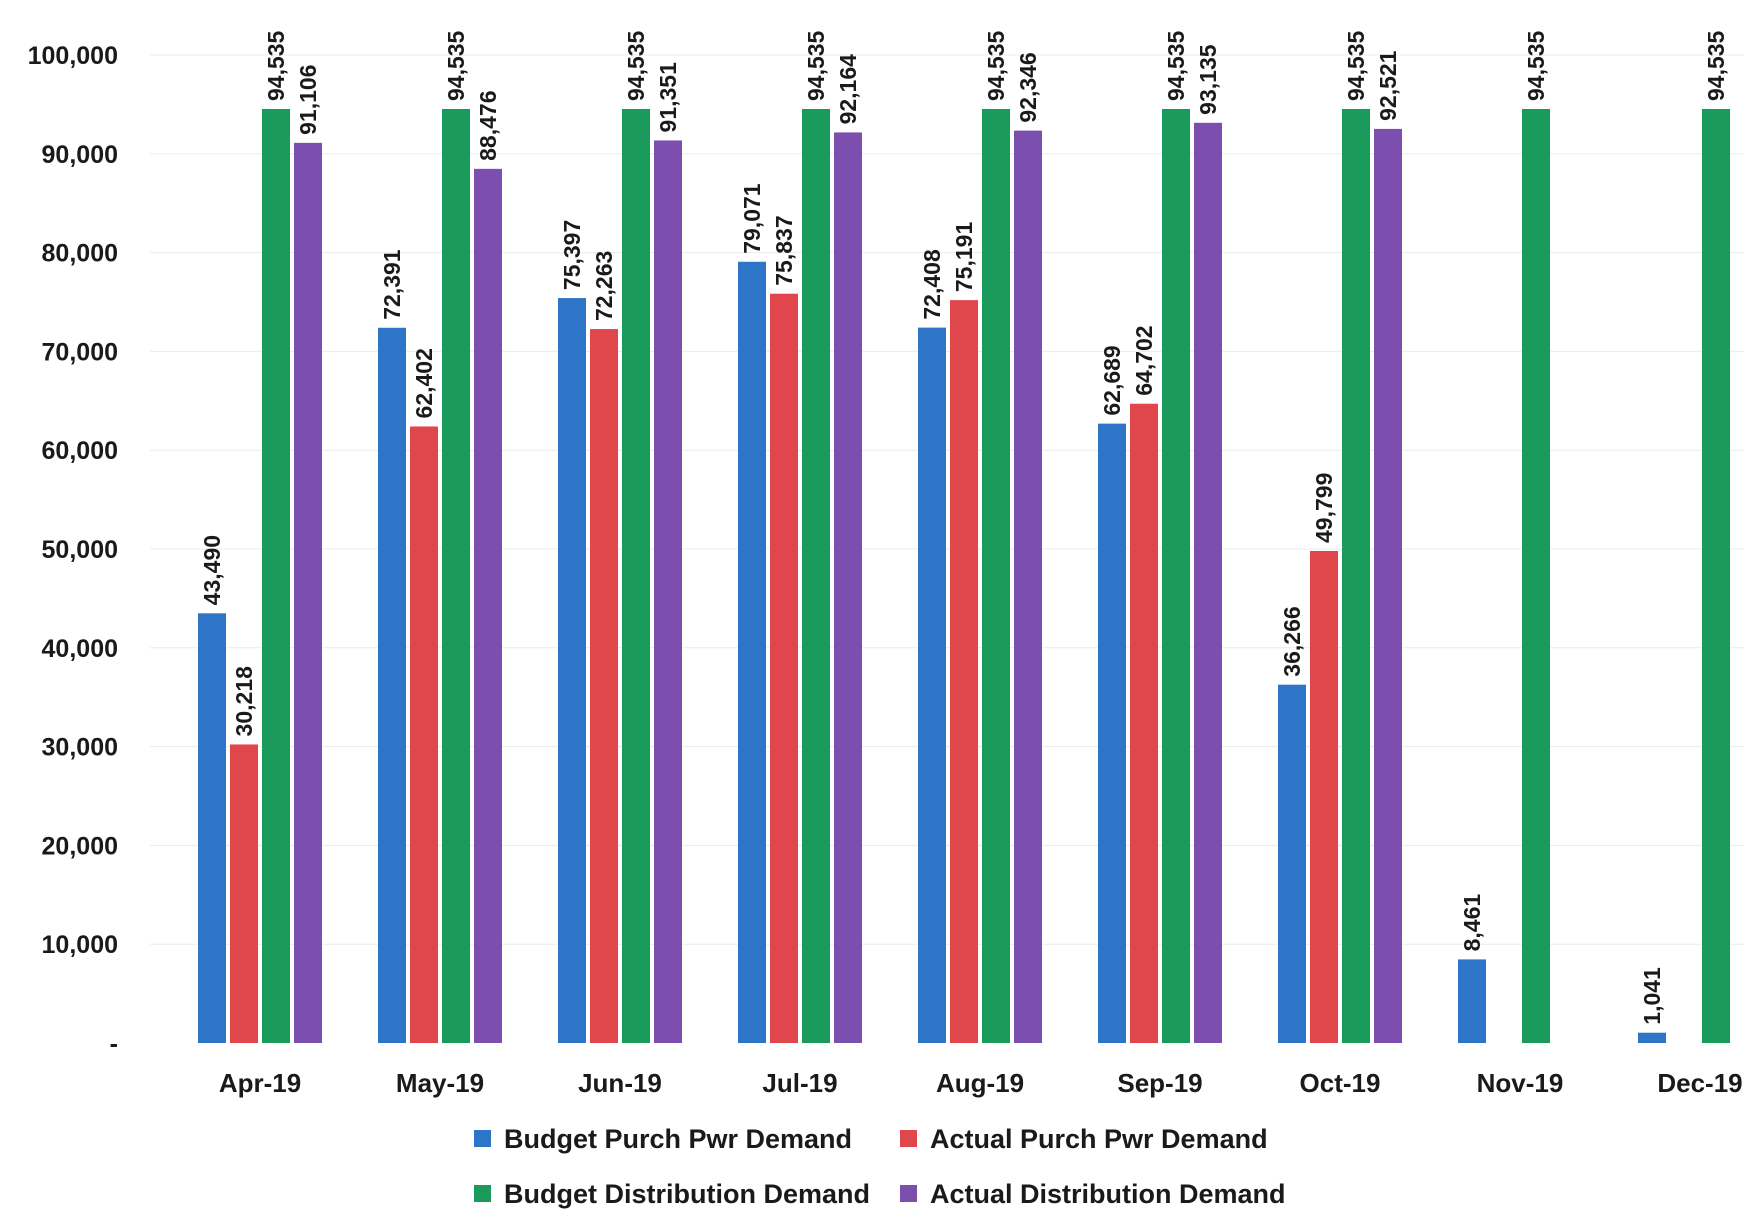 The height and width of the screenshot is (1225, 1744). Describe the element at coordinates (604, 286) in the screenshot. I see `data-label: 72,263` at that location.